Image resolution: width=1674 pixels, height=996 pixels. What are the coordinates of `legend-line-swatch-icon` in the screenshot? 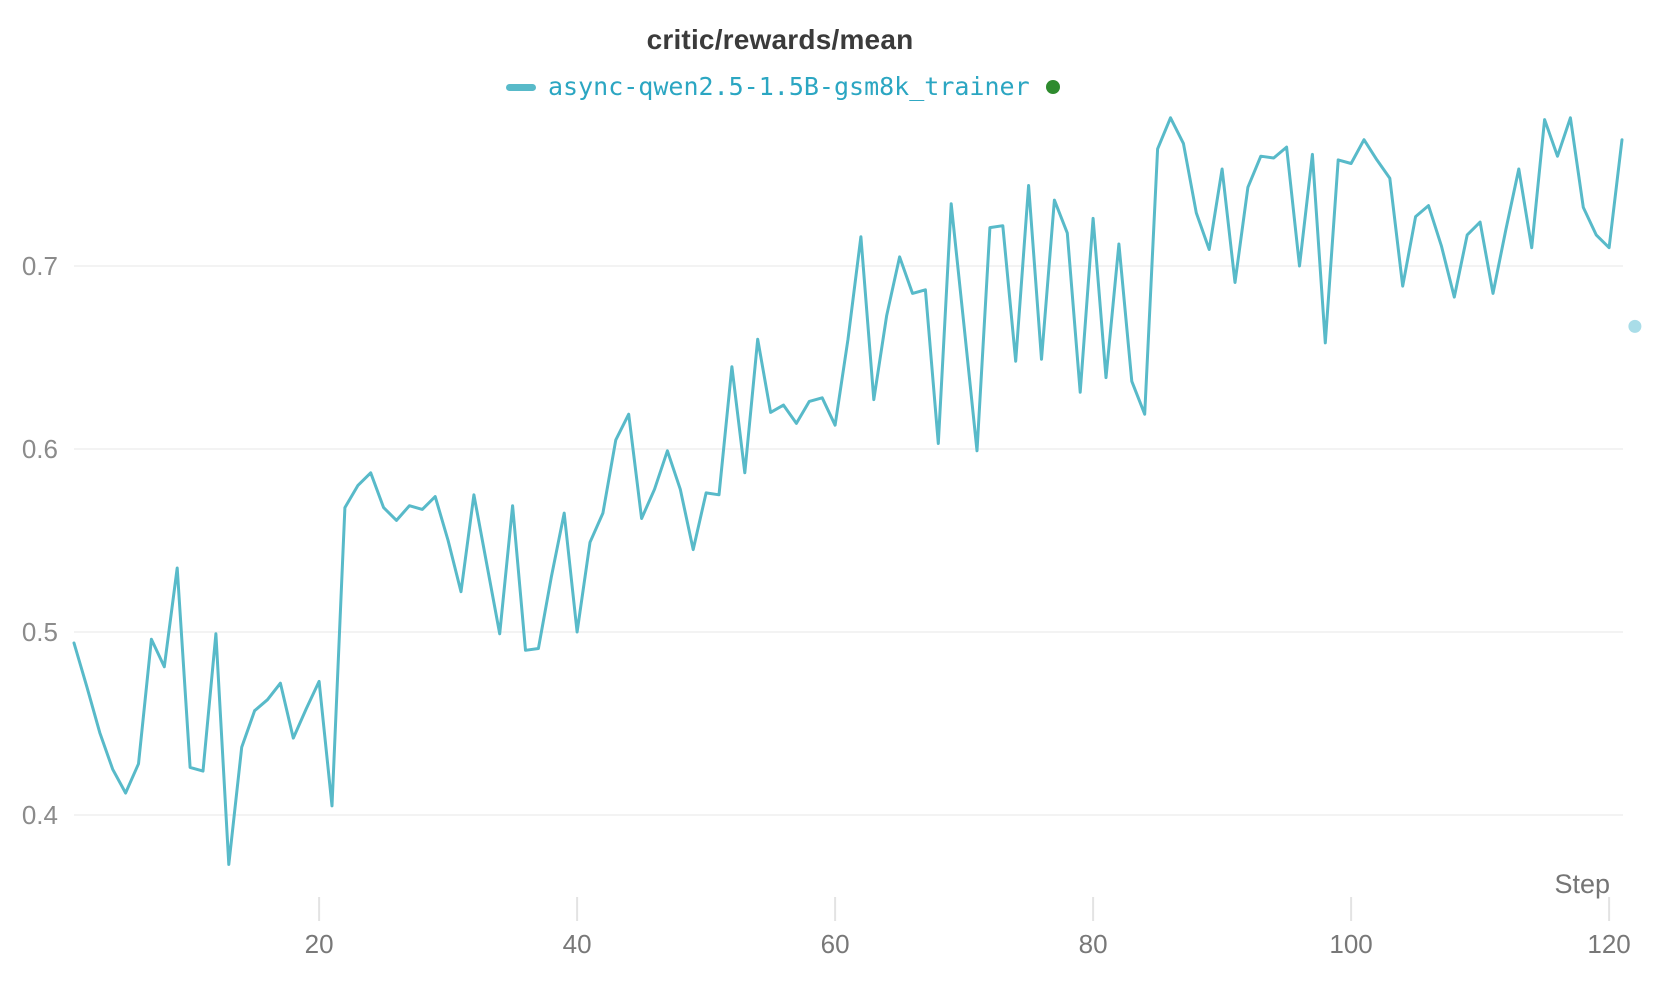 It's located at (521, 87).